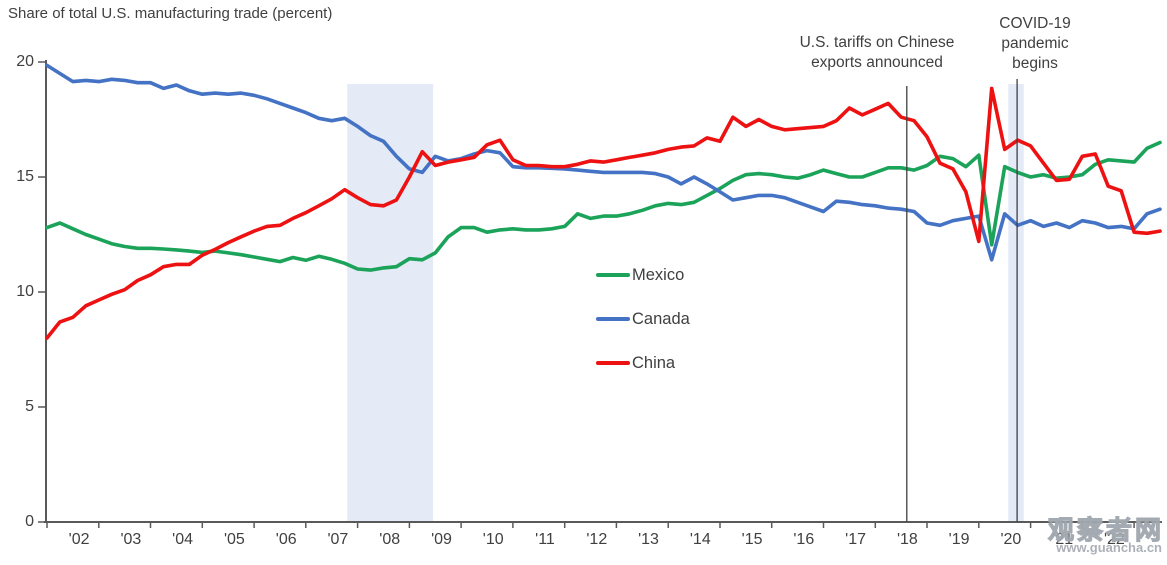 The image size is (1167, 565). Describe the element at coordinates (661, 318) in the screenshot. I see `legend-label-canada: Canada` at that location.